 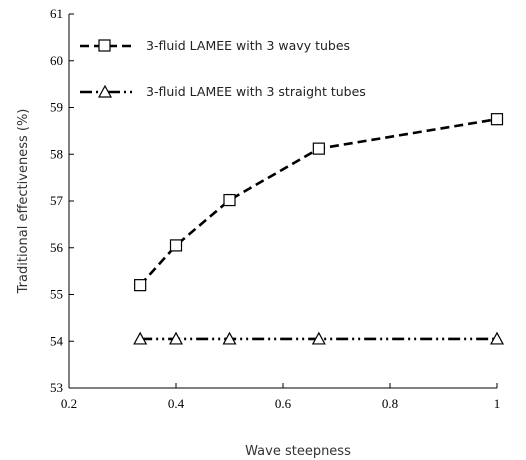 I want to click on x-tick-label: 1, so click(x=497, y=403).